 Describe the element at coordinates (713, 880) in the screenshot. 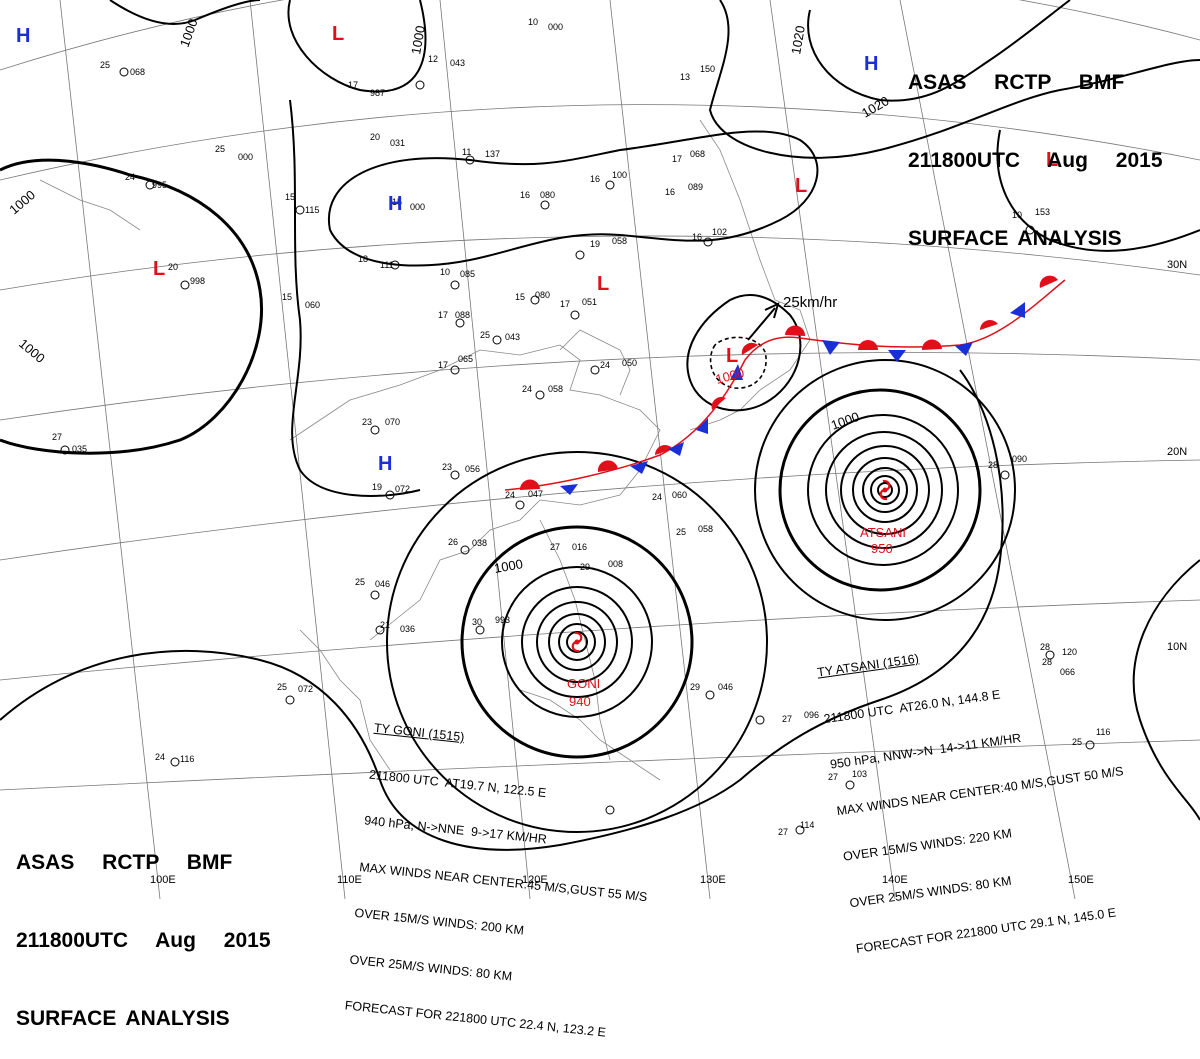

I see `lon-label: 130E` at that location.